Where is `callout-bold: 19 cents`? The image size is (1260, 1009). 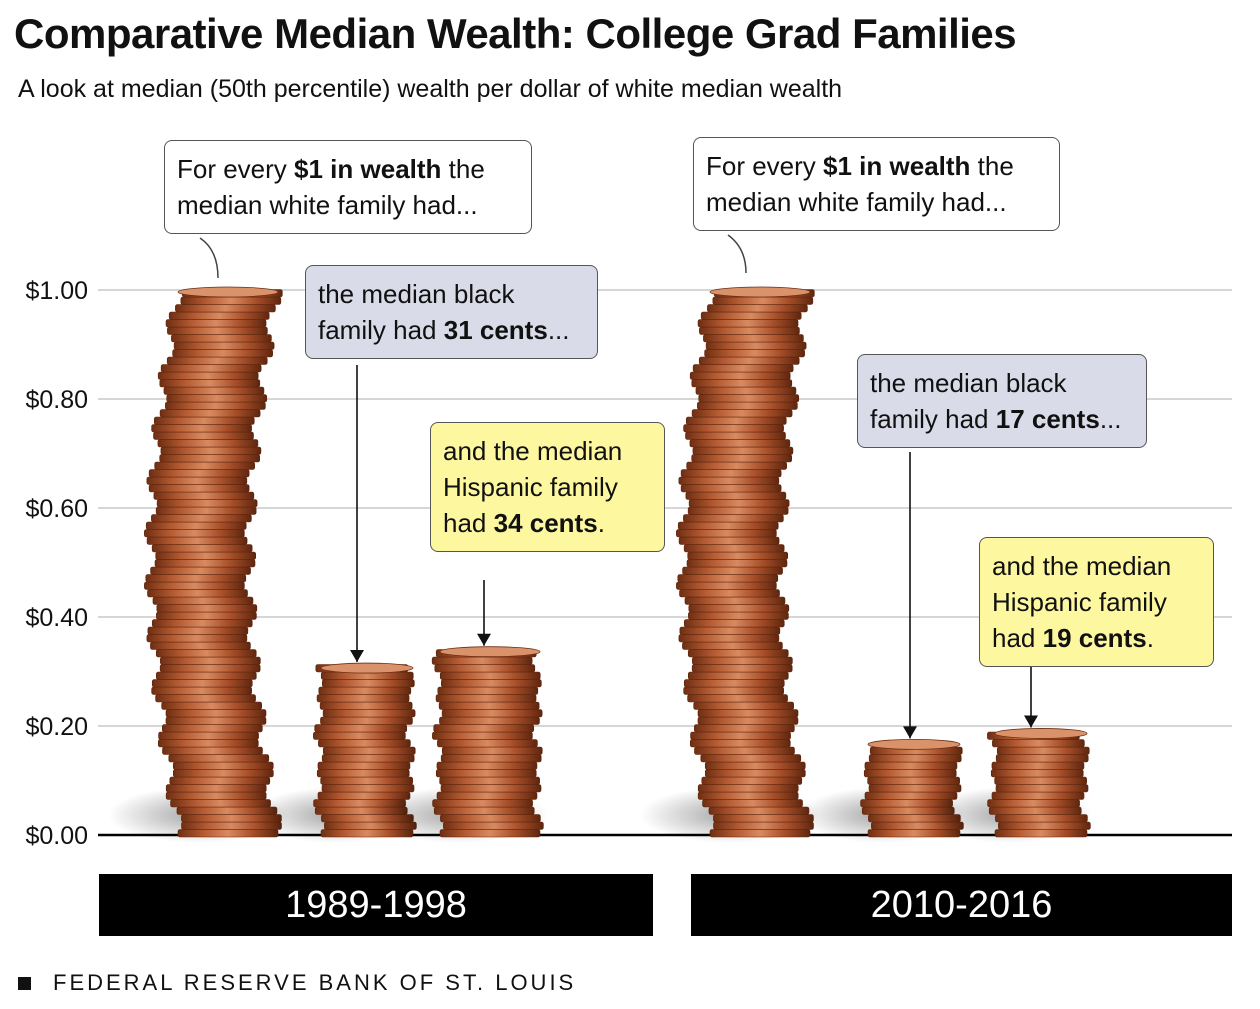
callout-bold: 19 cents is located at coordinates (1094, 638).